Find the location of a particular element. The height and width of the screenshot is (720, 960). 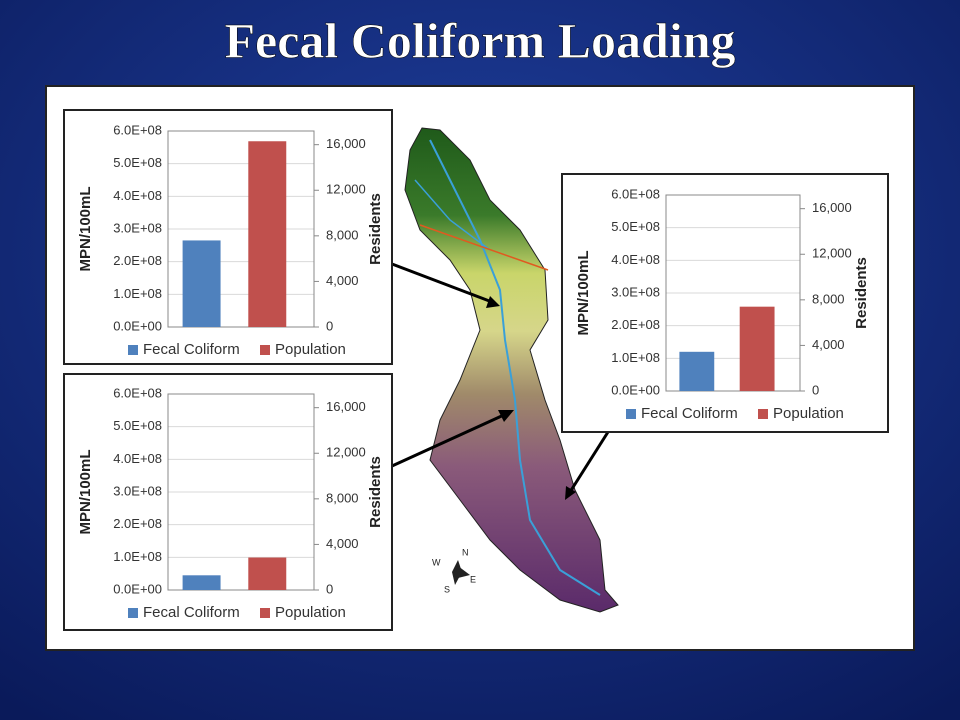

arrows is located at coordinates (500, 381).